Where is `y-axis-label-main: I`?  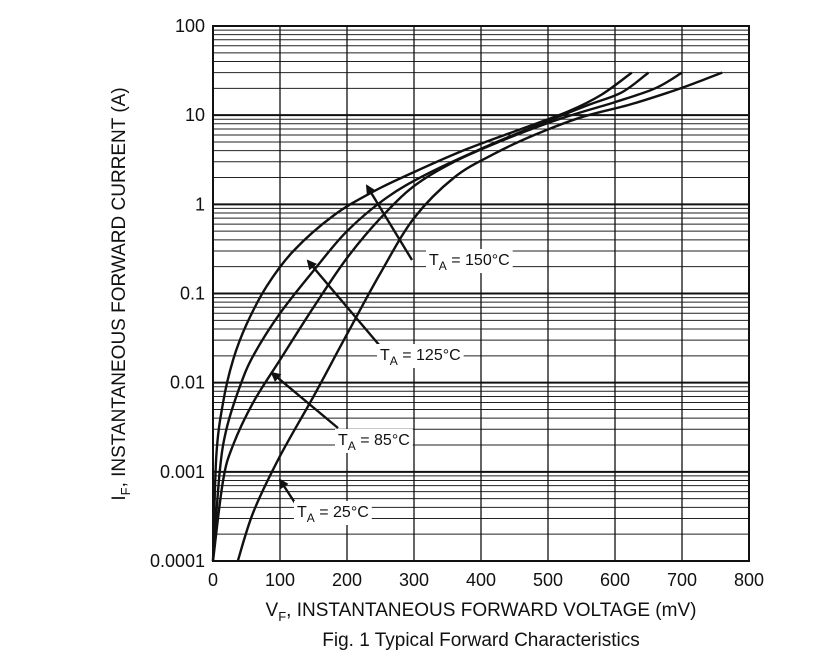
y-axis-label-main: I is located at coordinates (119, 497).